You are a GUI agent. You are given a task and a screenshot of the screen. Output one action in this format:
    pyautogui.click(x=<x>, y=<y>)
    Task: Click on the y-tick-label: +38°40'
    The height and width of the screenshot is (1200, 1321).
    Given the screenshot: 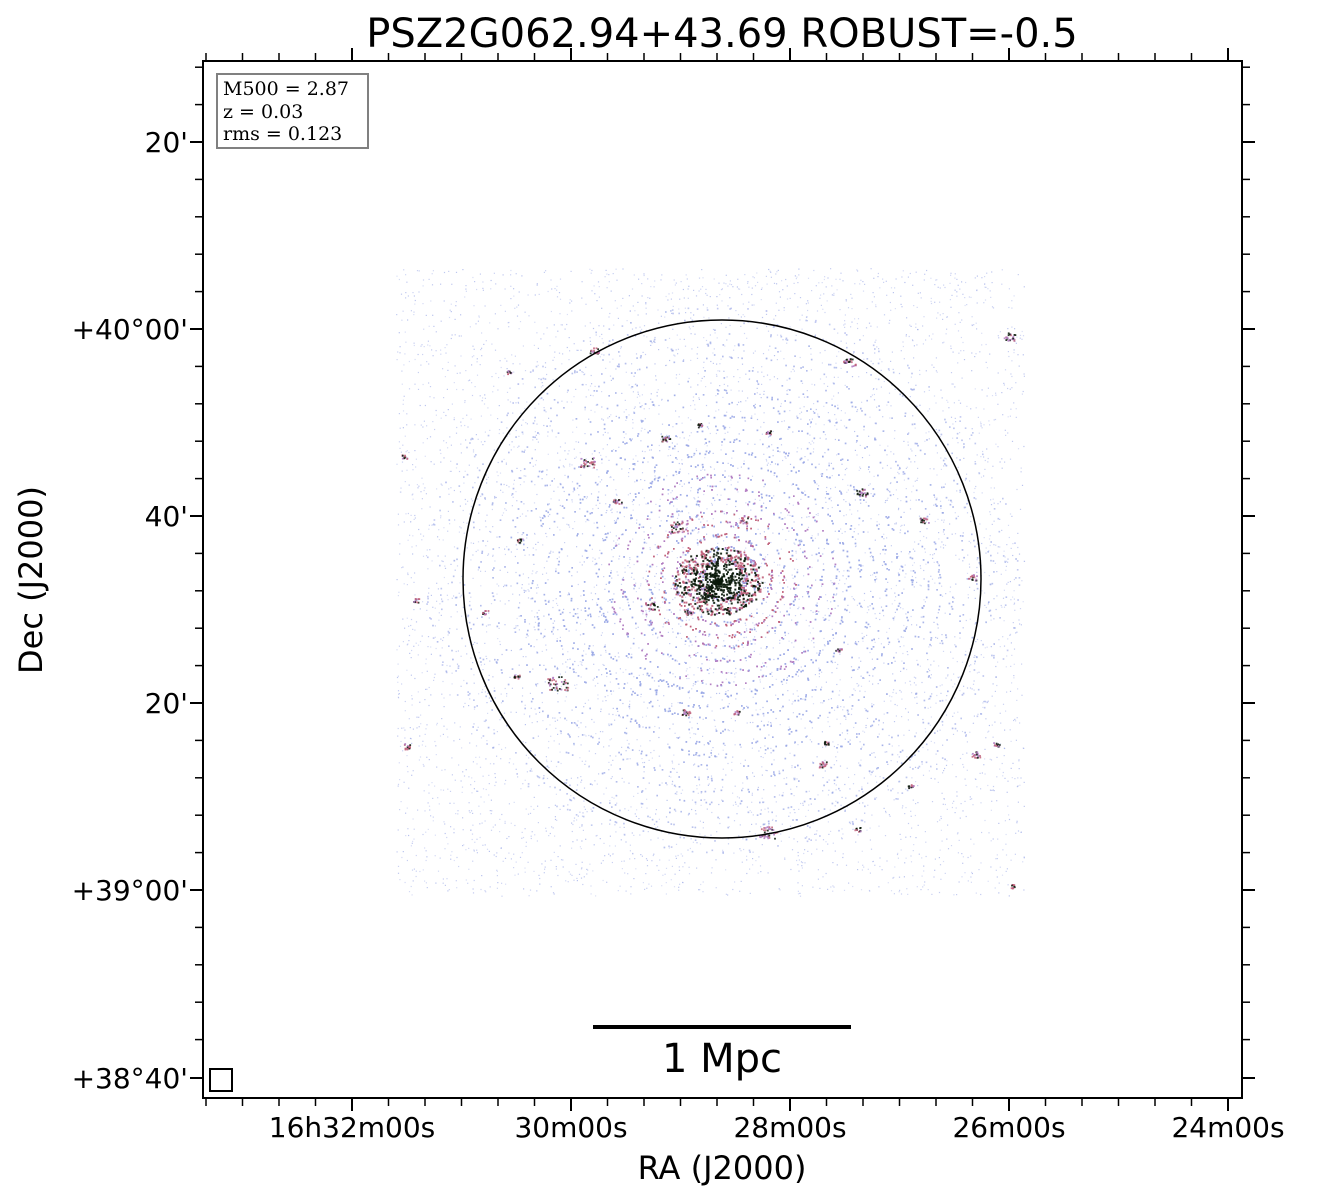 What is the action you would take?
    pyautogui.click(x=130, y=1078)
    